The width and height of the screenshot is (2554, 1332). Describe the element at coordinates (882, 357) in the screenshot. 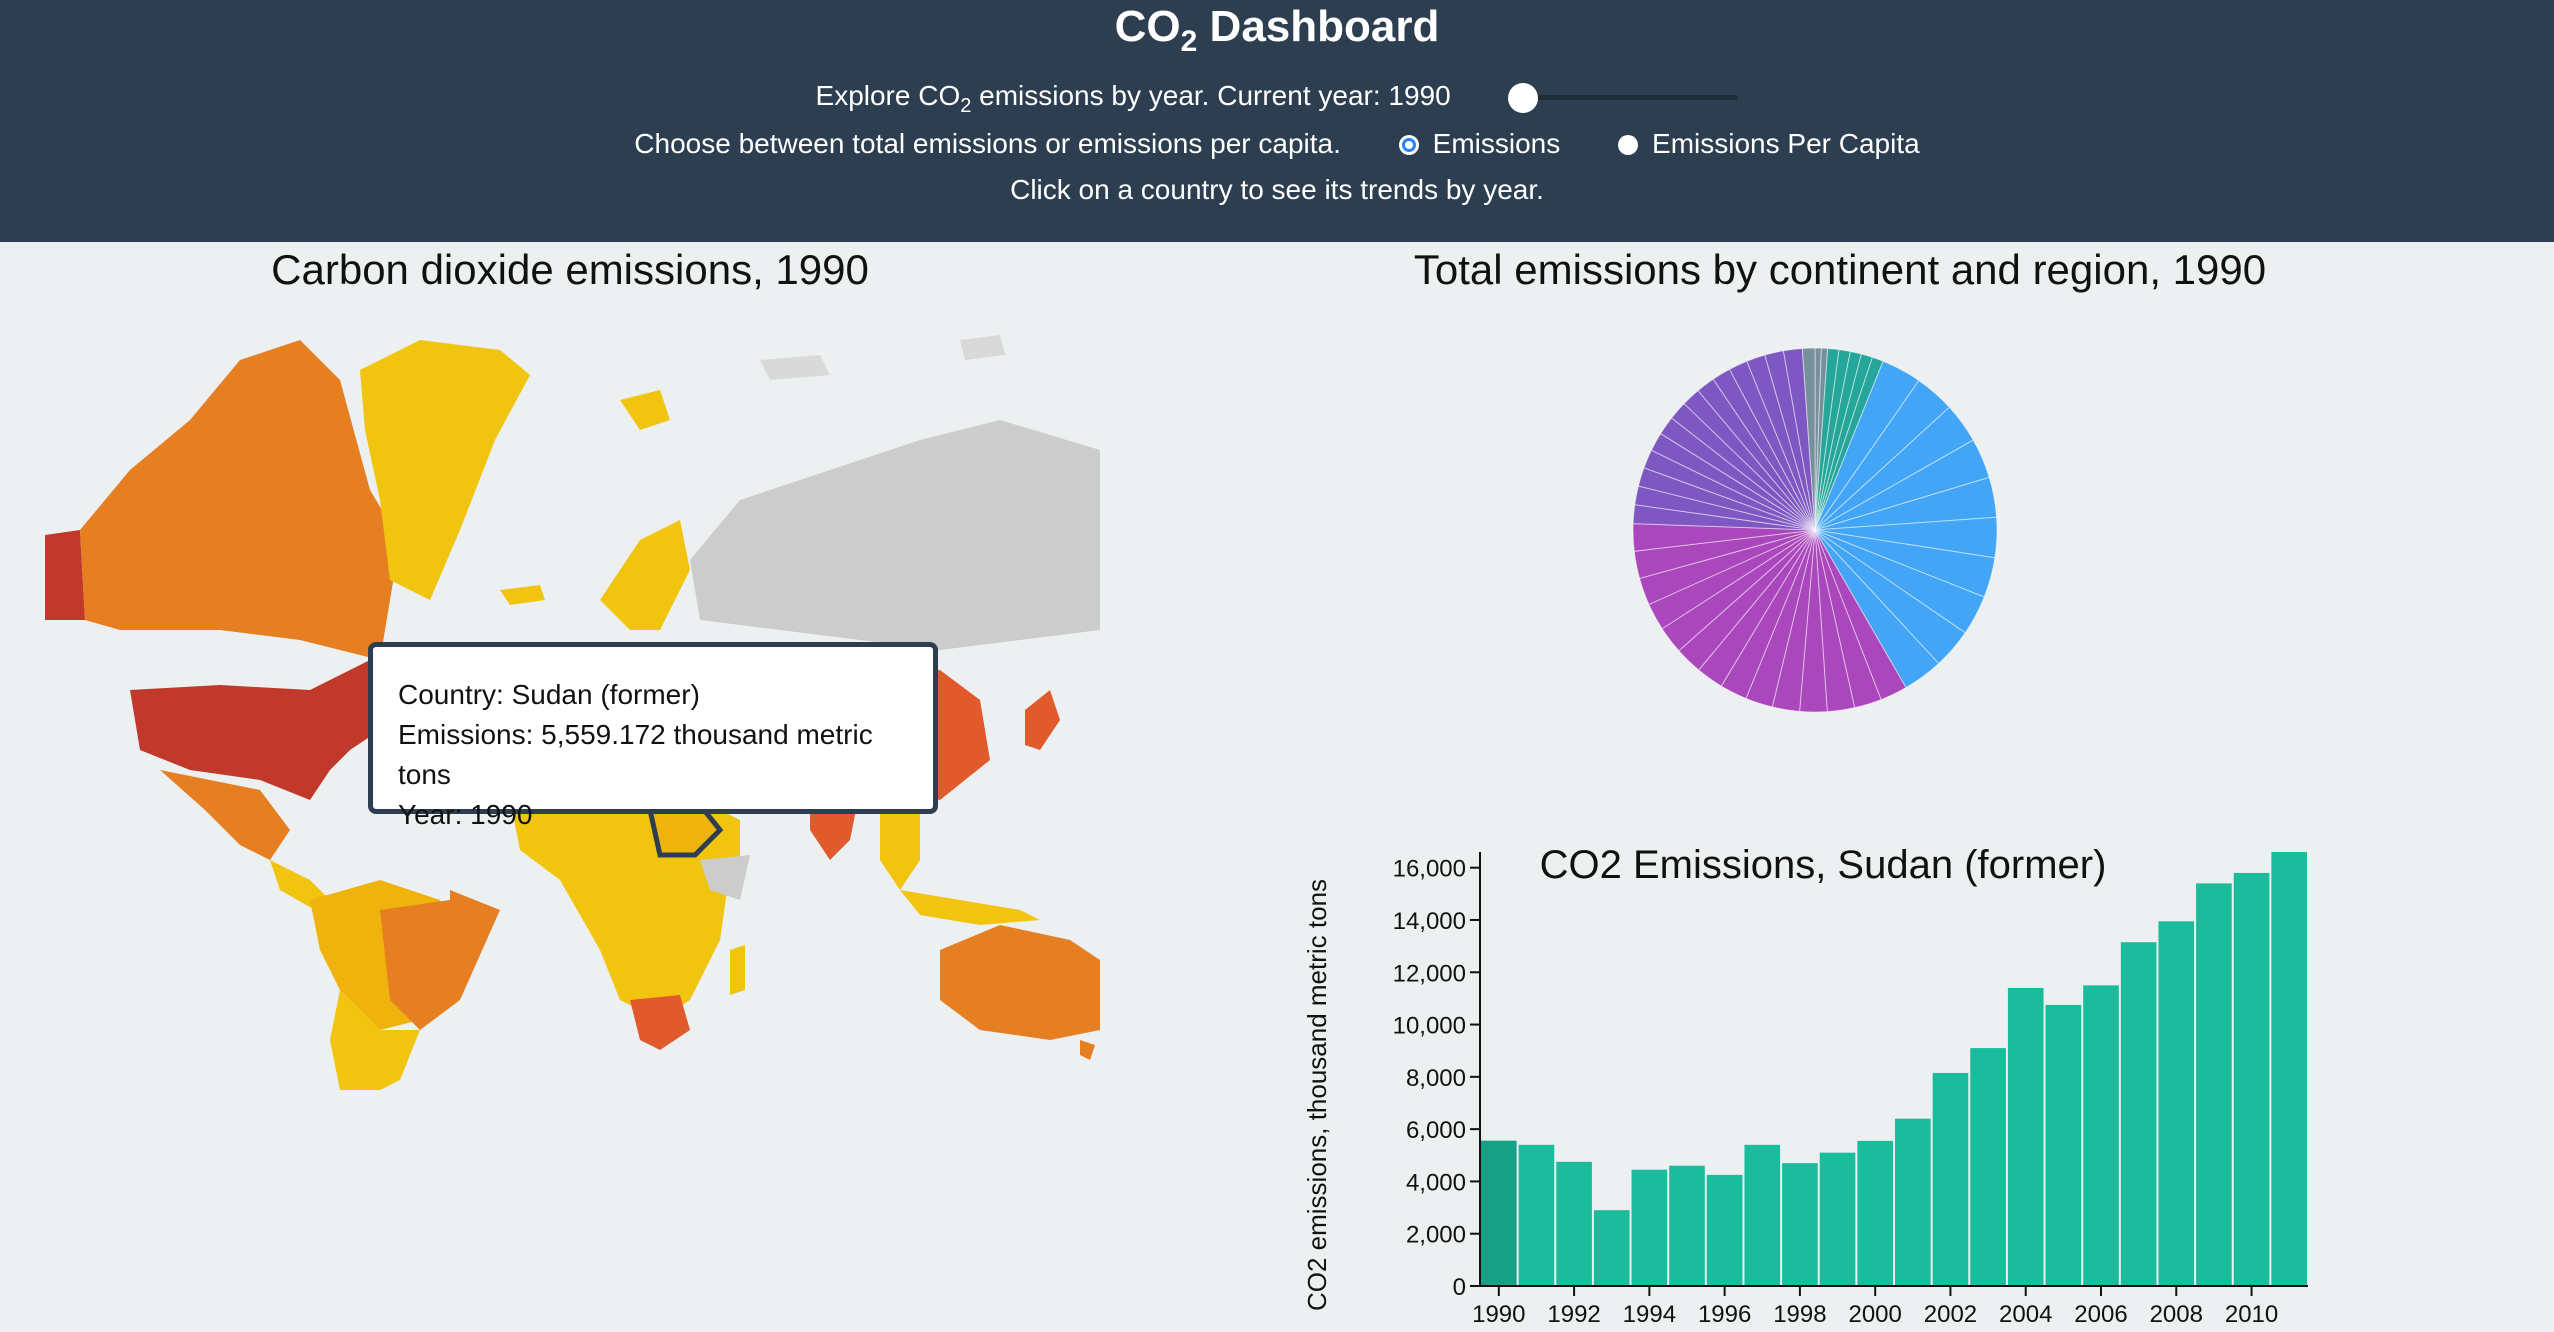

I see `map-arctic-islands` at that location.